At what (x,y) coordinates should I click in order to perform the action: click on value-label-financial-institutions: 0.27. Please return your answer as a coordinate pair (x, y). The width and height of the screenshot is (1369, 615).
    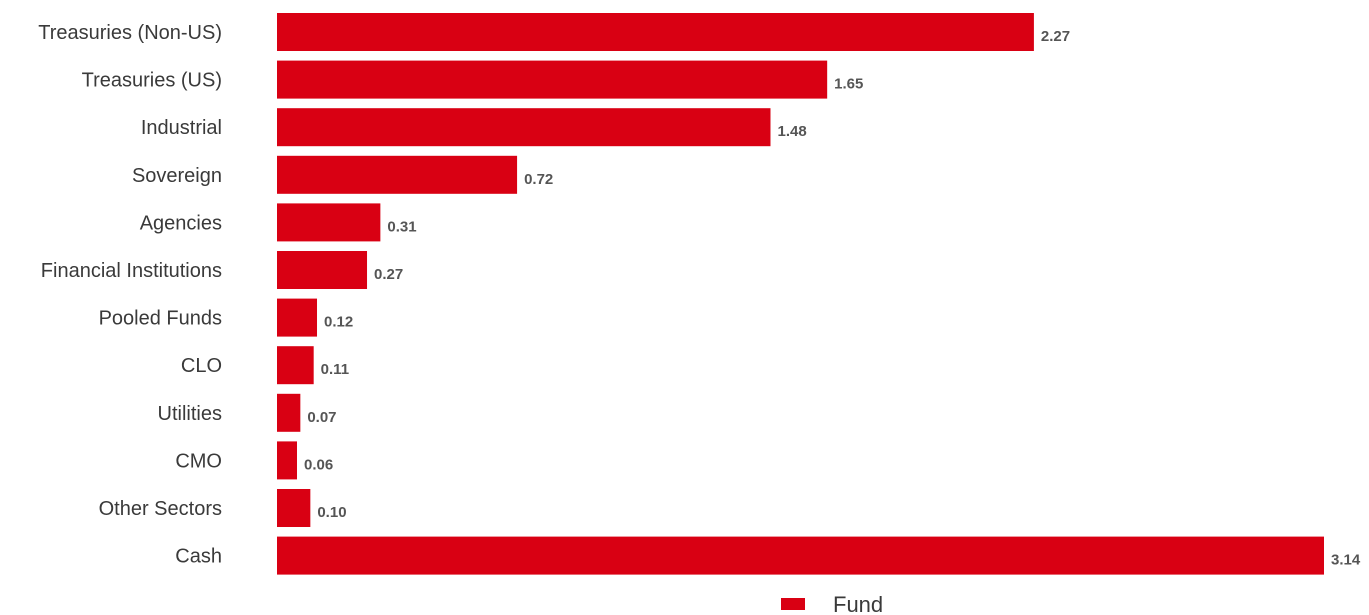
    Looking at the image, I should click on (388, 274).